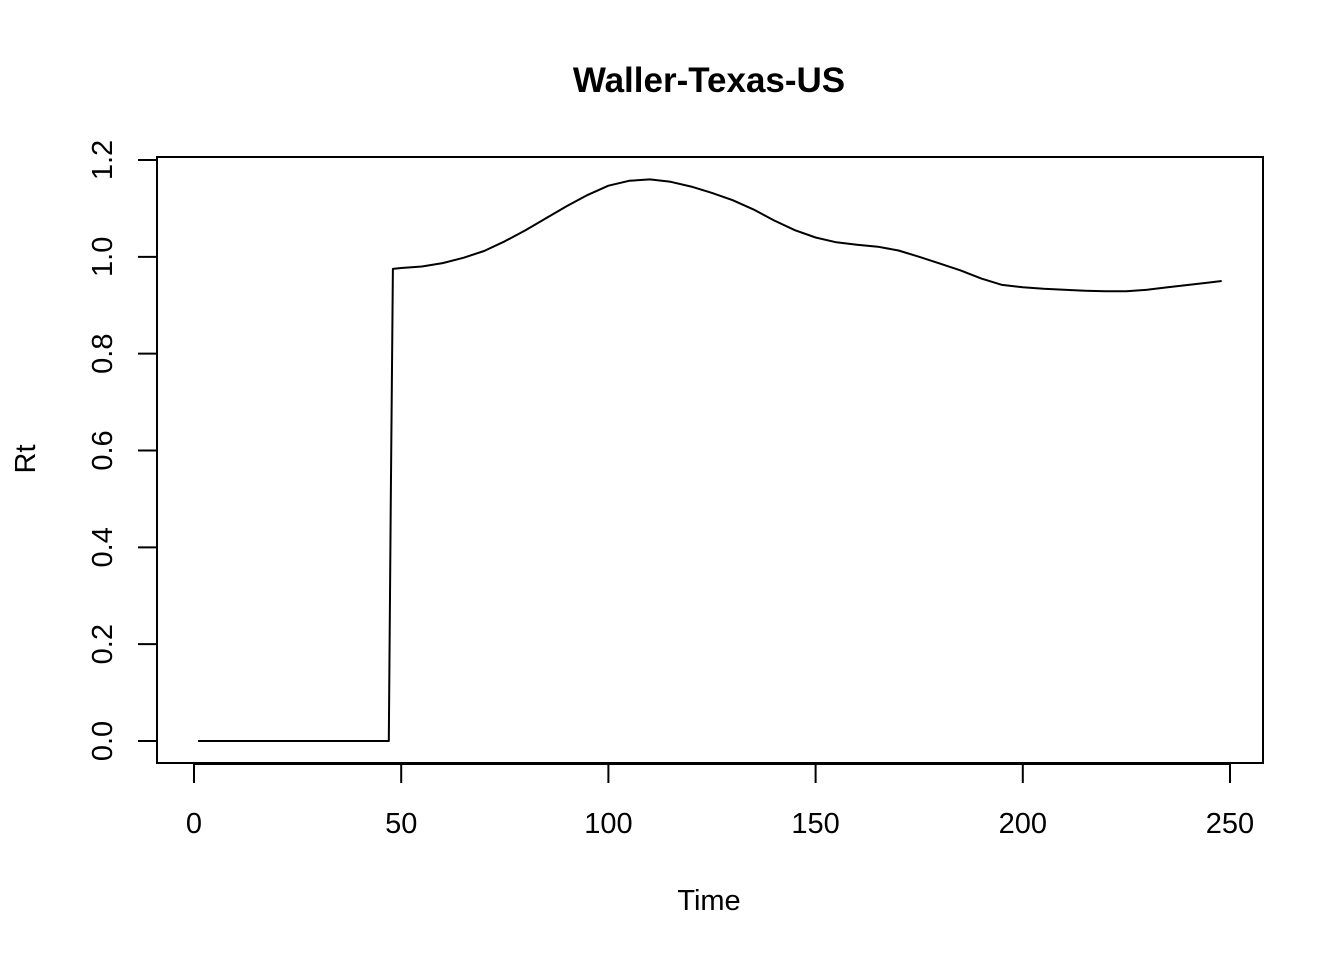 The image size is (1344, 960). I want to click on x-tick-label: 50, so click(401, 824).